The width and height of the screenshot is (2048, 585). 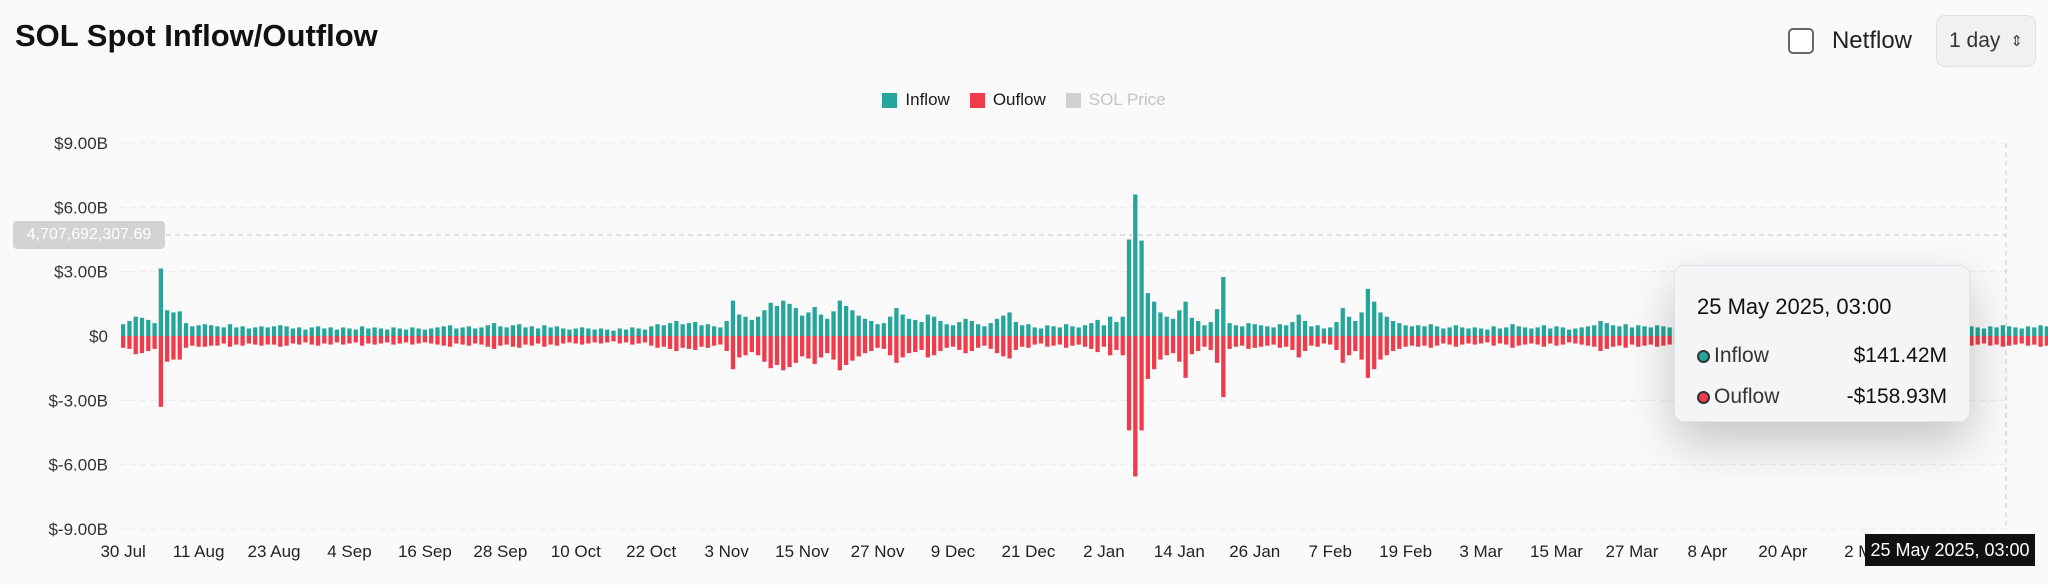 What do you see at coordinates (890, 100) in the screenshot?
I see `legend-swatch-inflow` at bounding box center [890, 100].